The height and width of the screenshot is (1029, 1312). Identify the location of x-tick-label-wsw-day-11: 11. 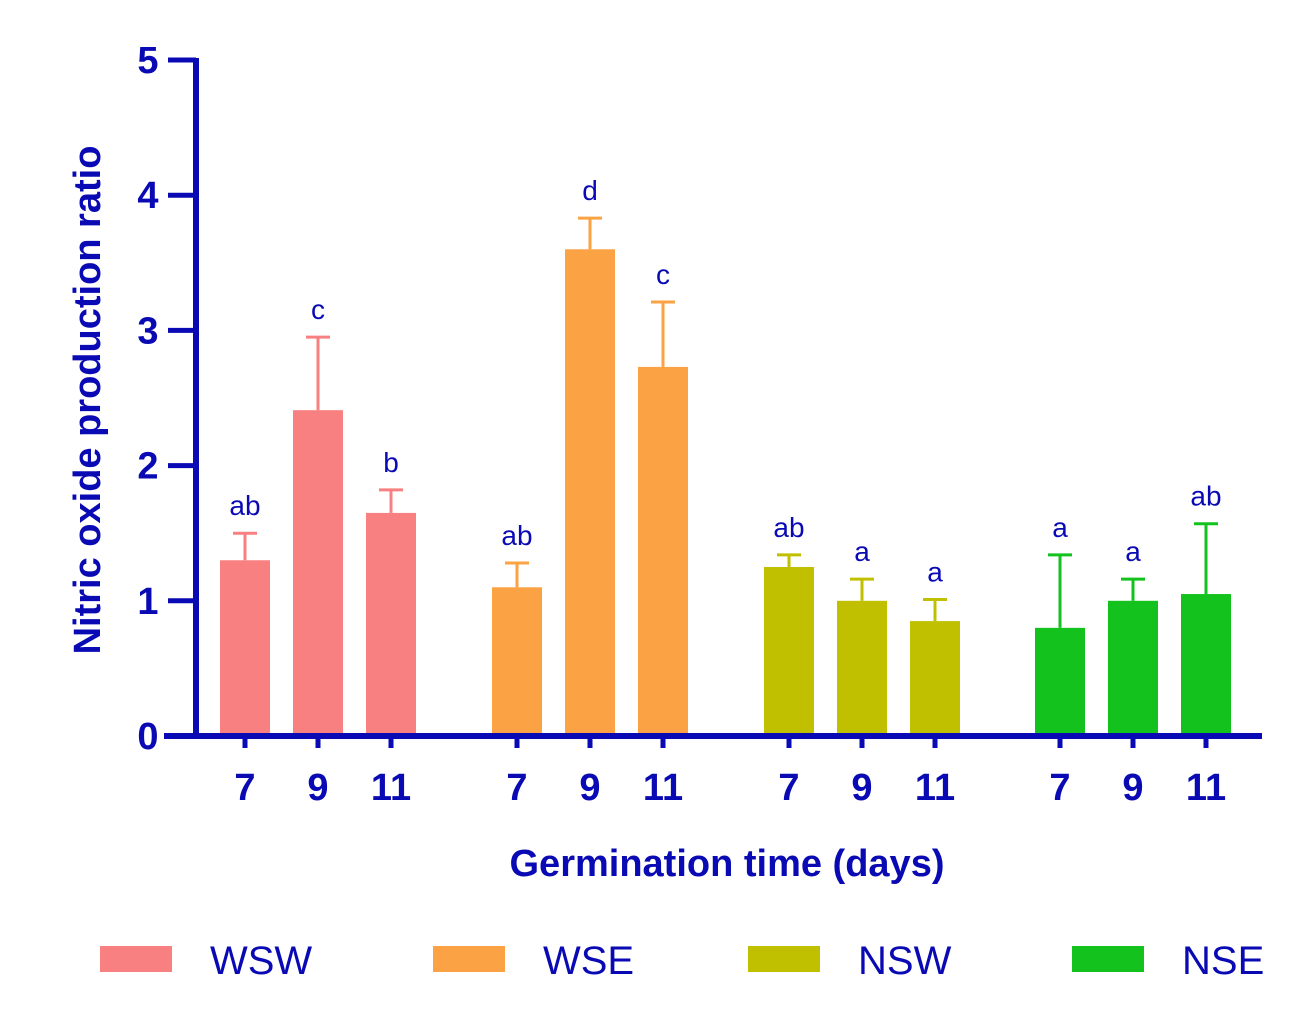
(391, 788).